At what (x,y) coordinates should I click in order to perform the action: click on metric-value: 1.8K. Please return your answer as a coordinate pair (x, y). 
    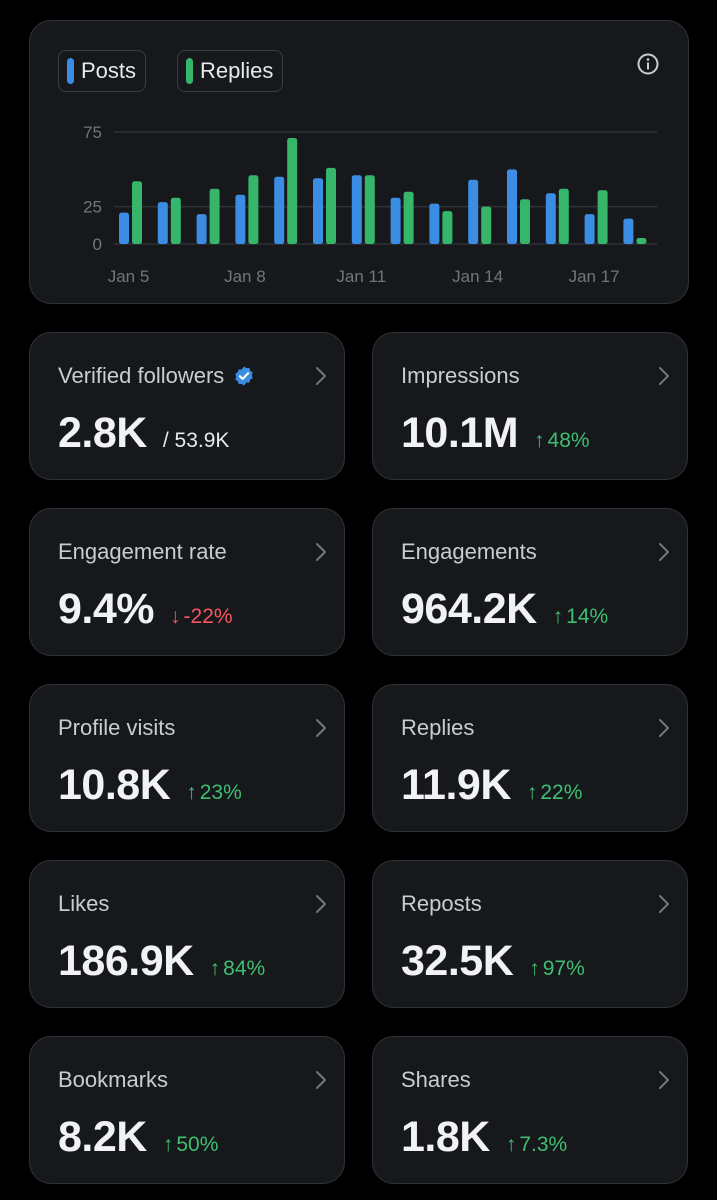
    Looking at the image, I should click on (445, 1137).